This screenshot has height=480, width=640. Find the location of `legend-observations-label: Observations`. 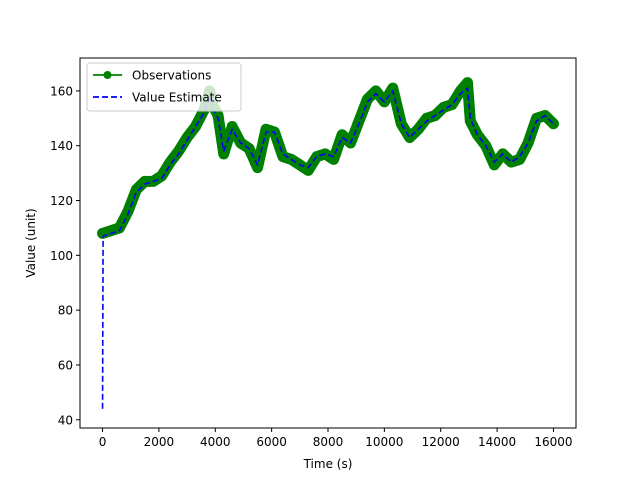

legend-observations-label: Observations is located at coordinates (171, 76).